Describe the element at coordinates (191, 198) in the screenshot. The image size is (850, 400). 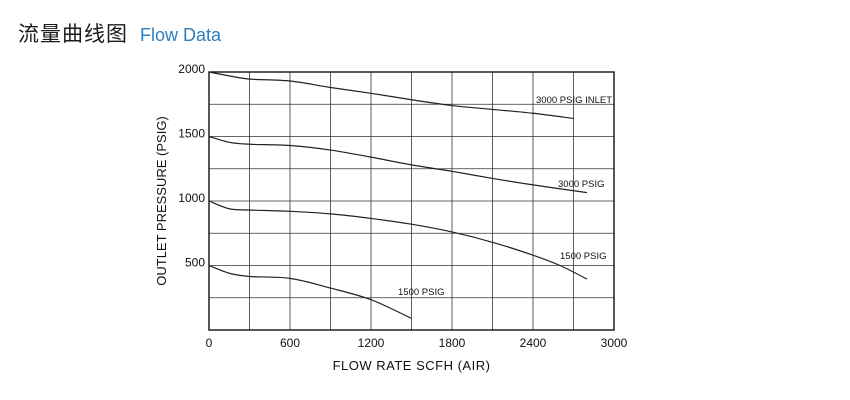
I see `y-tick-label: 1000` at that location.